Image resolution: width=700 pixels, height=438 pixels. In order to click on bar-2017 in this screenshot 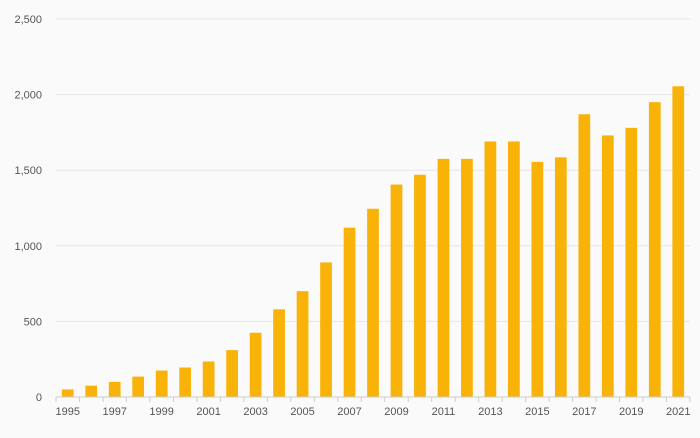, I will do `click(584, 256)`.